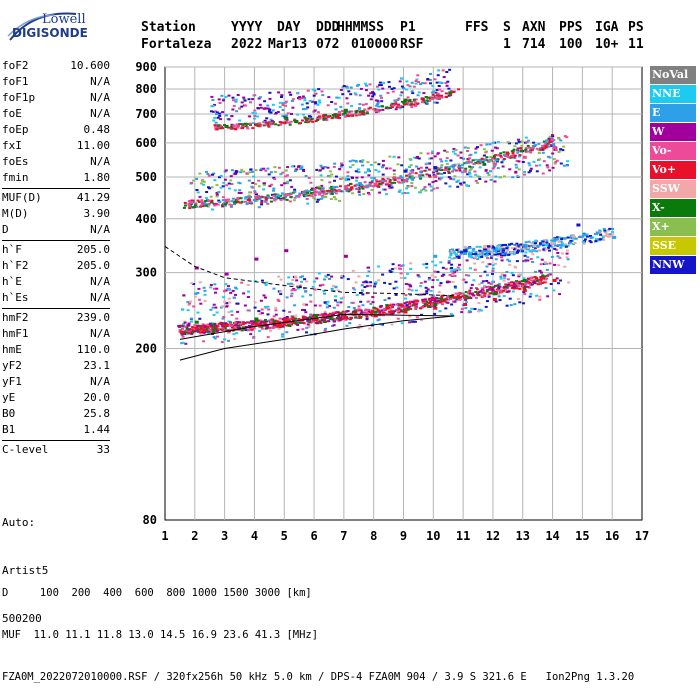  What do you see at coordinates (288, 44) in the screenshot?
I see `header-value-2: Mar13` at bounding box center [288, 44].